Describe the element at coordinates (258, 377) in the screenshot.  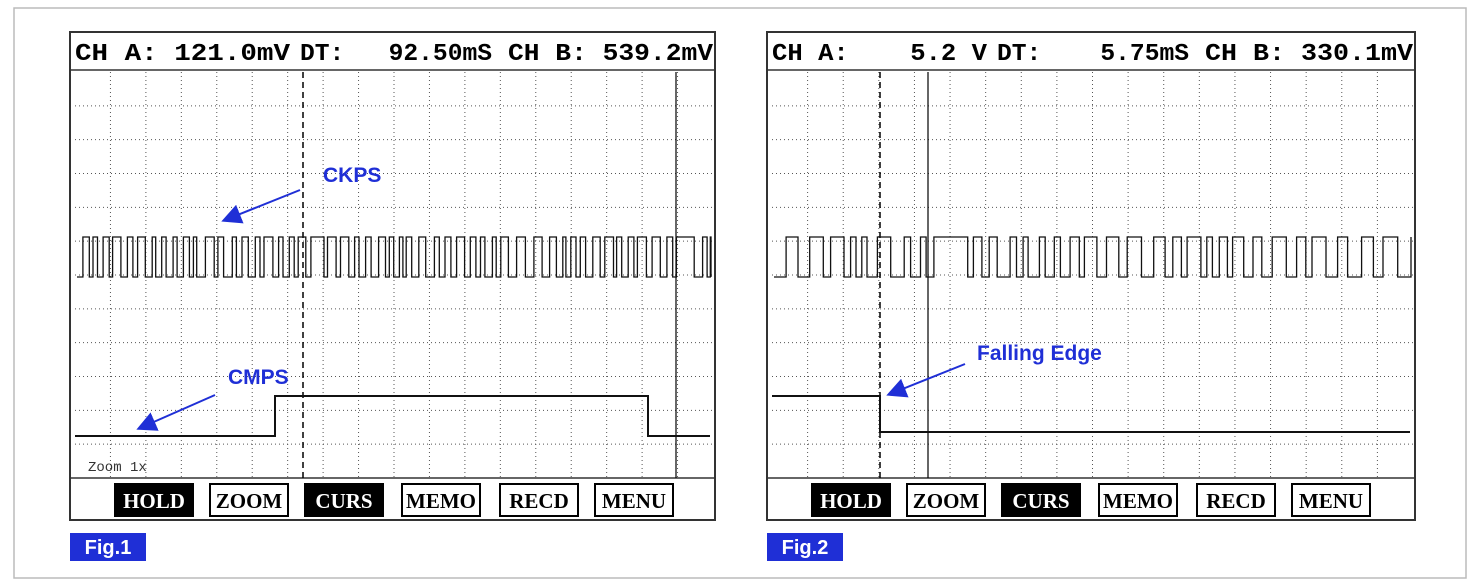
I see `signal-label: CMPS` at that location.